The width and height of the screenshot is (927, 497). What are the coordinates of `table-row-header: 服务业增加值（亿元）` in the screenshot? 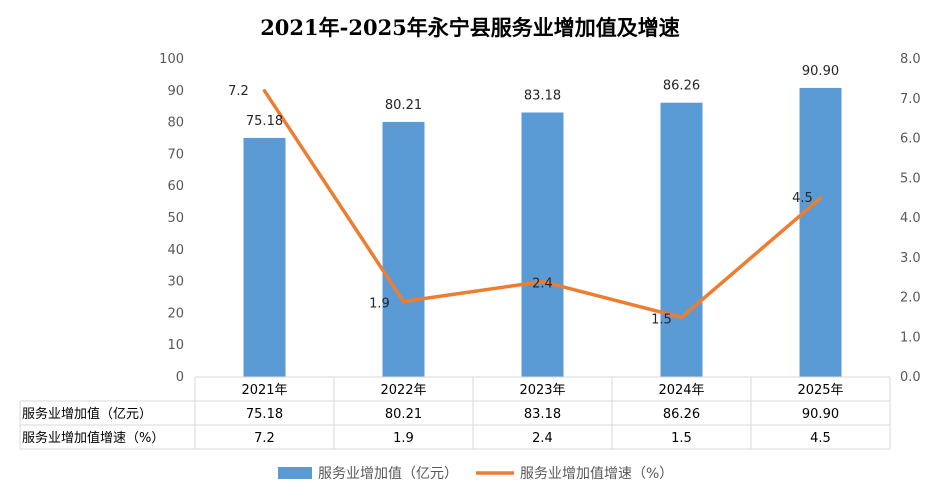 It's located at (87, 414).